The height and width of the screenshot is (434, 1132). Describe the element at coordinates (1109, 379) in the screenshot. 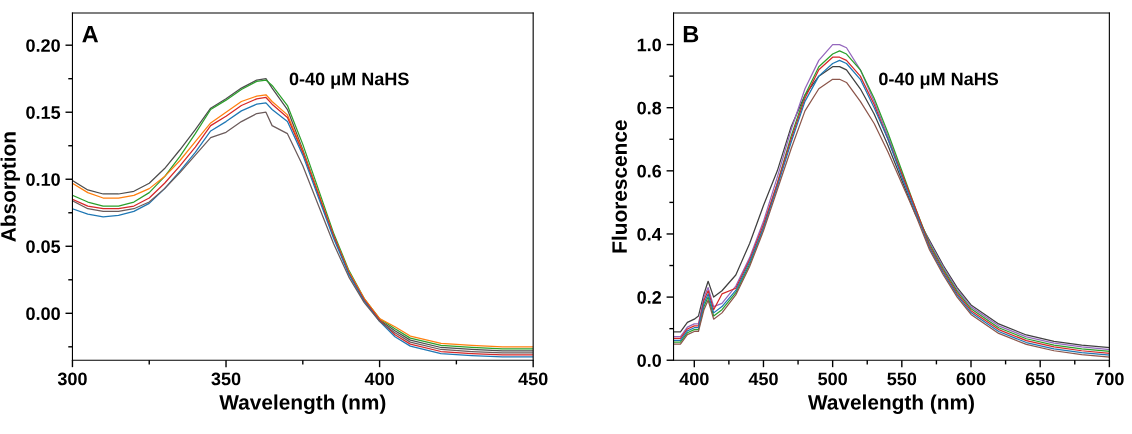

I see `x-tick-label: 700` at that location.